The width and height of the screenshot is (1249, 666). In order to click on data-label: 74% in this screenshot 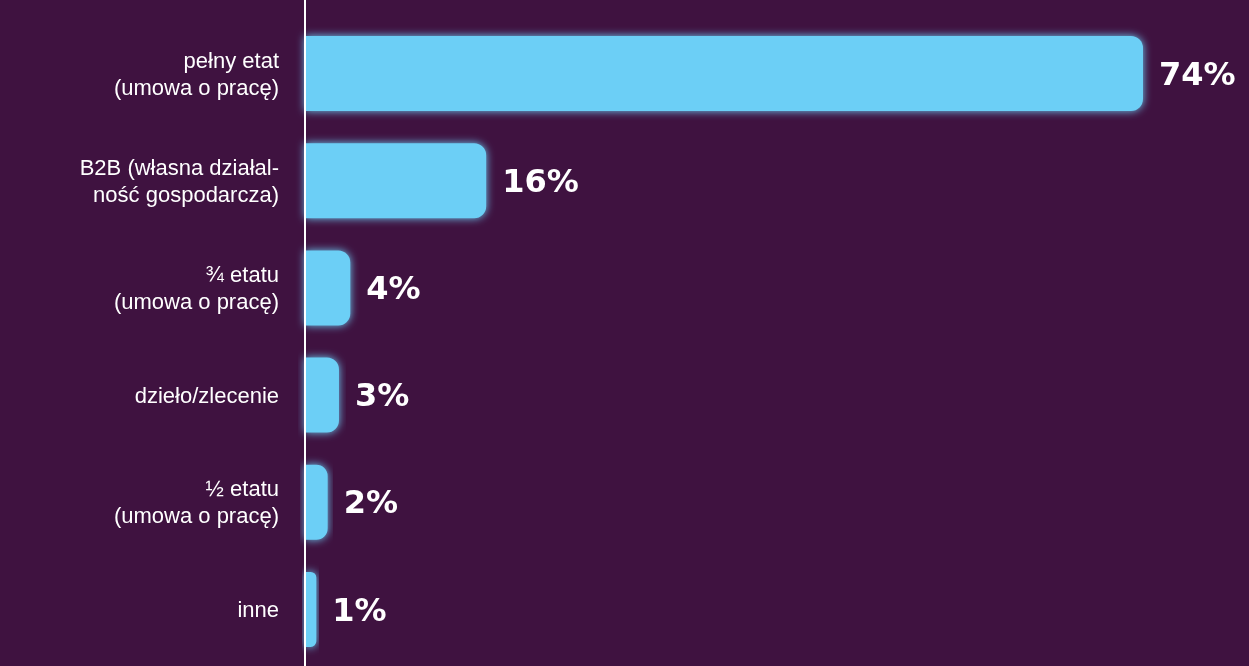, I will do `click(1197, 73)`.